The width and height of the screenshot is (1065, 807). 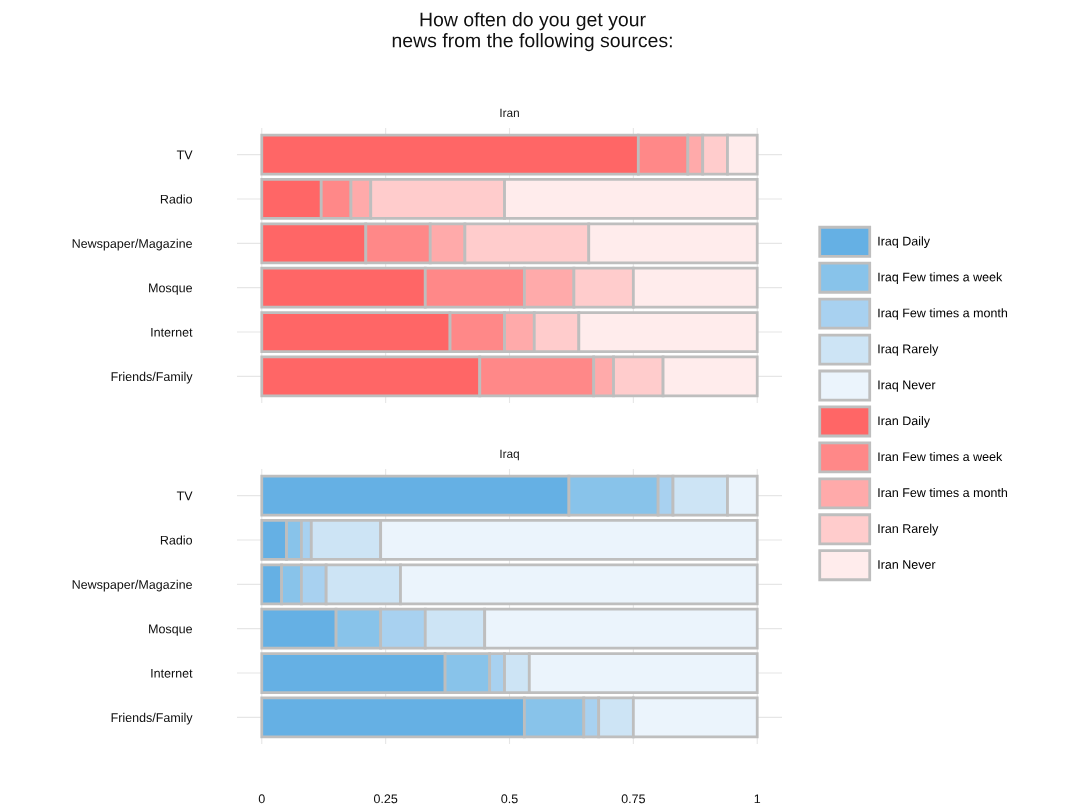 What do you see at coordinates (509, 799) in the screenshot?
I see `x-tick-label: 0.5` at bounding box center [509, 799].